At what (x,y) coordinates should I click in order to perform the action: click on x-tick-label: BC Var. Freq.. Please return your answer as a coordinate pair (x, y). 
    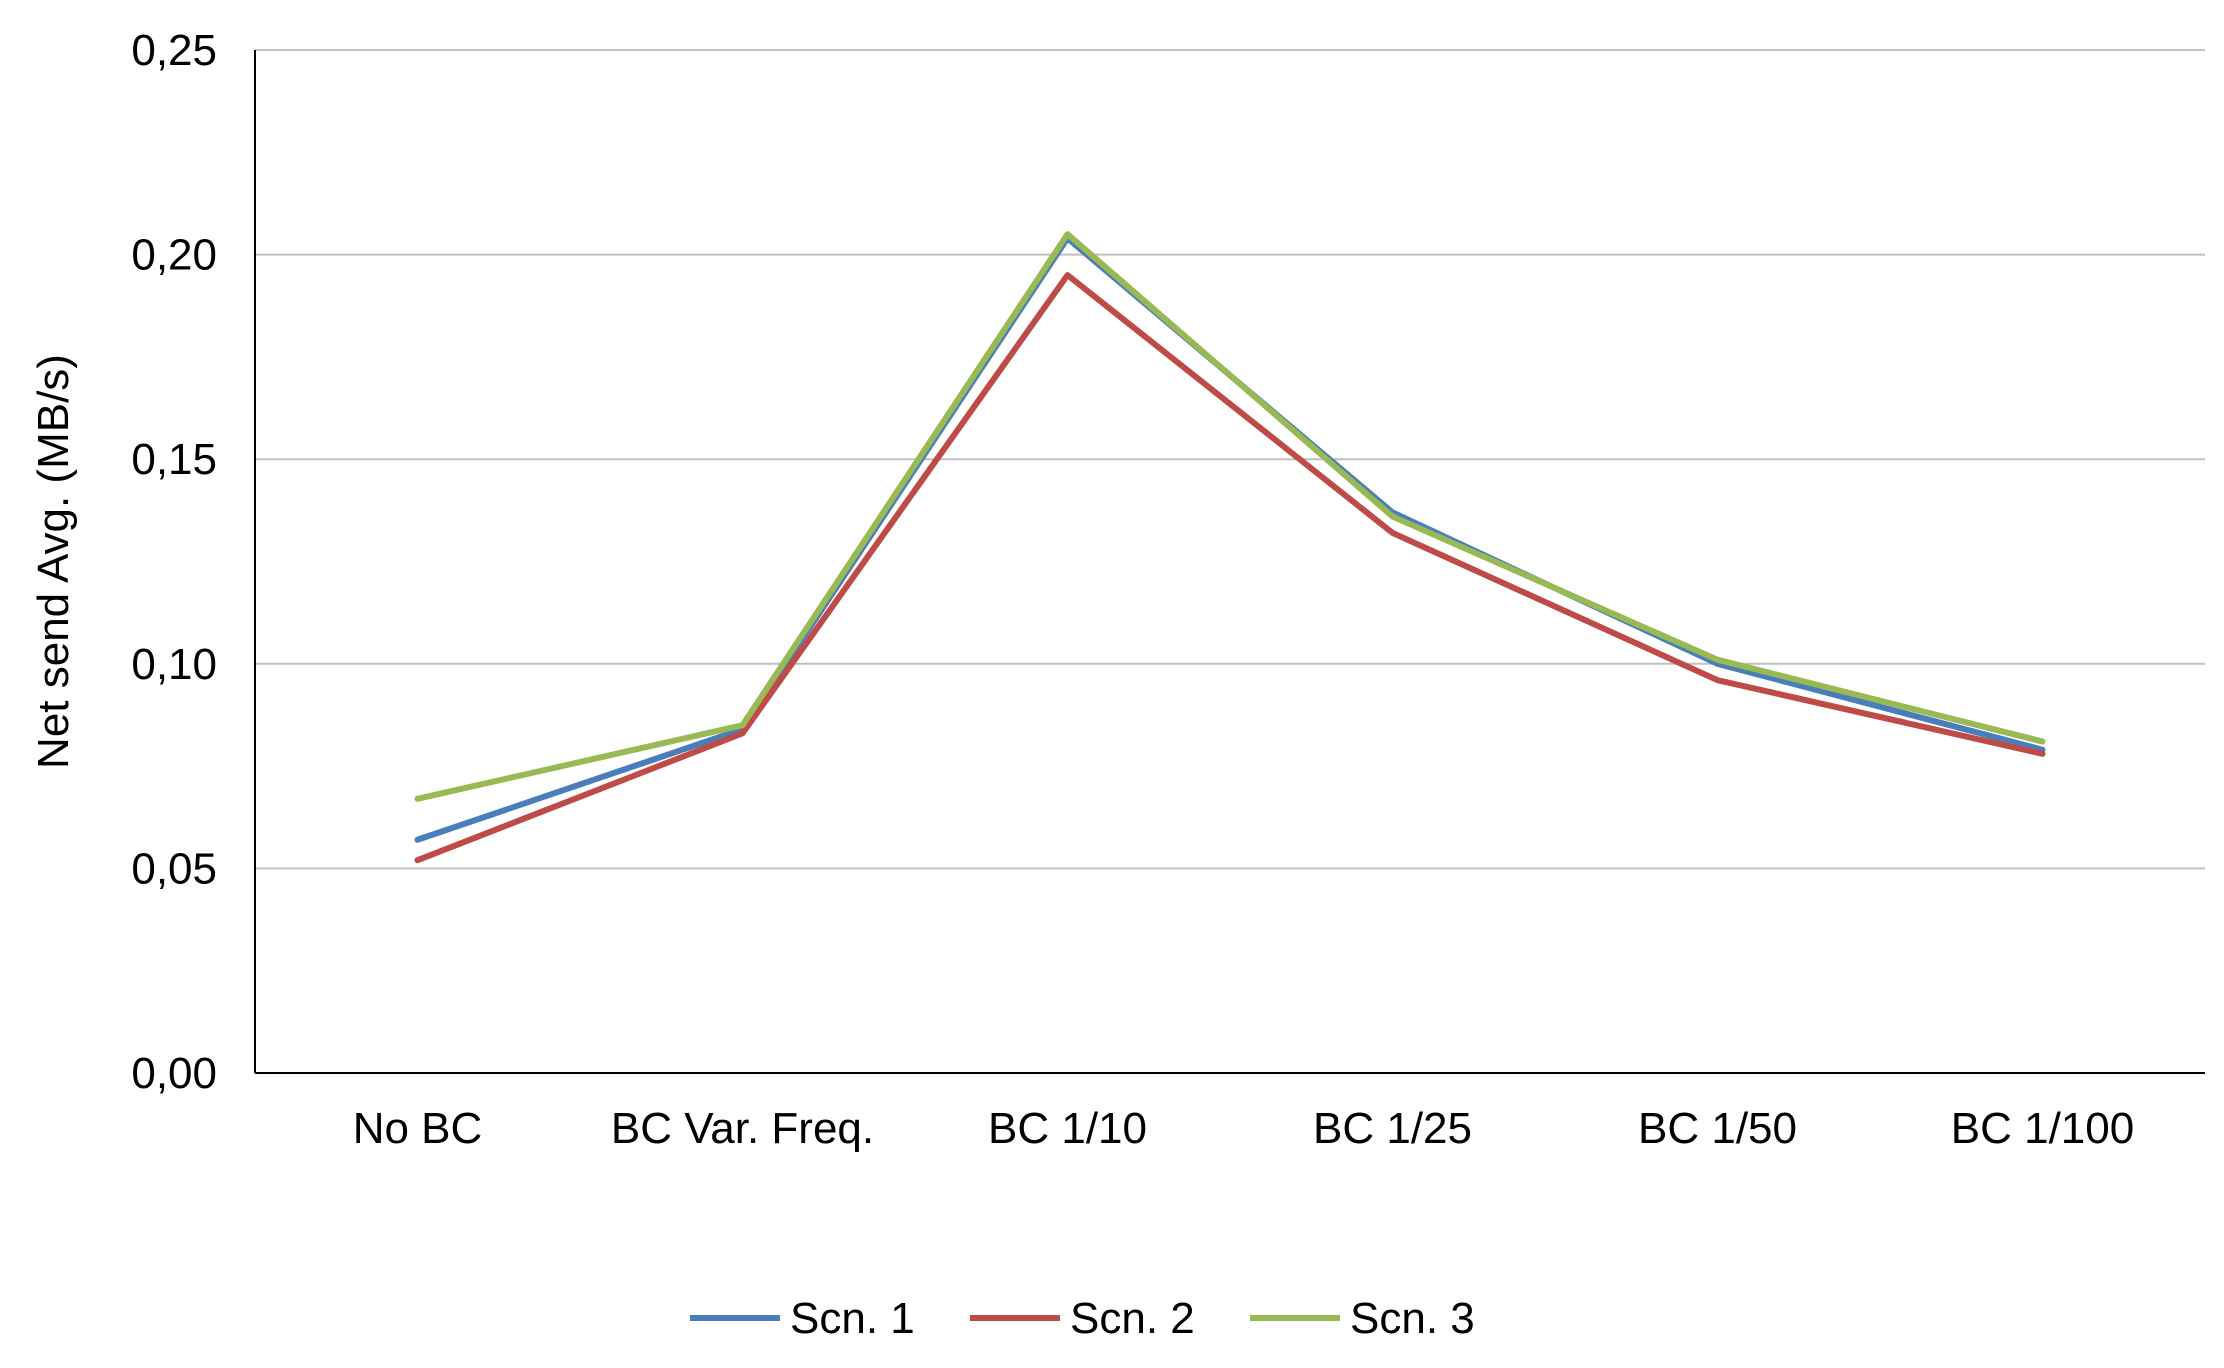
    Looking at the image, I should click on (742, 1128).